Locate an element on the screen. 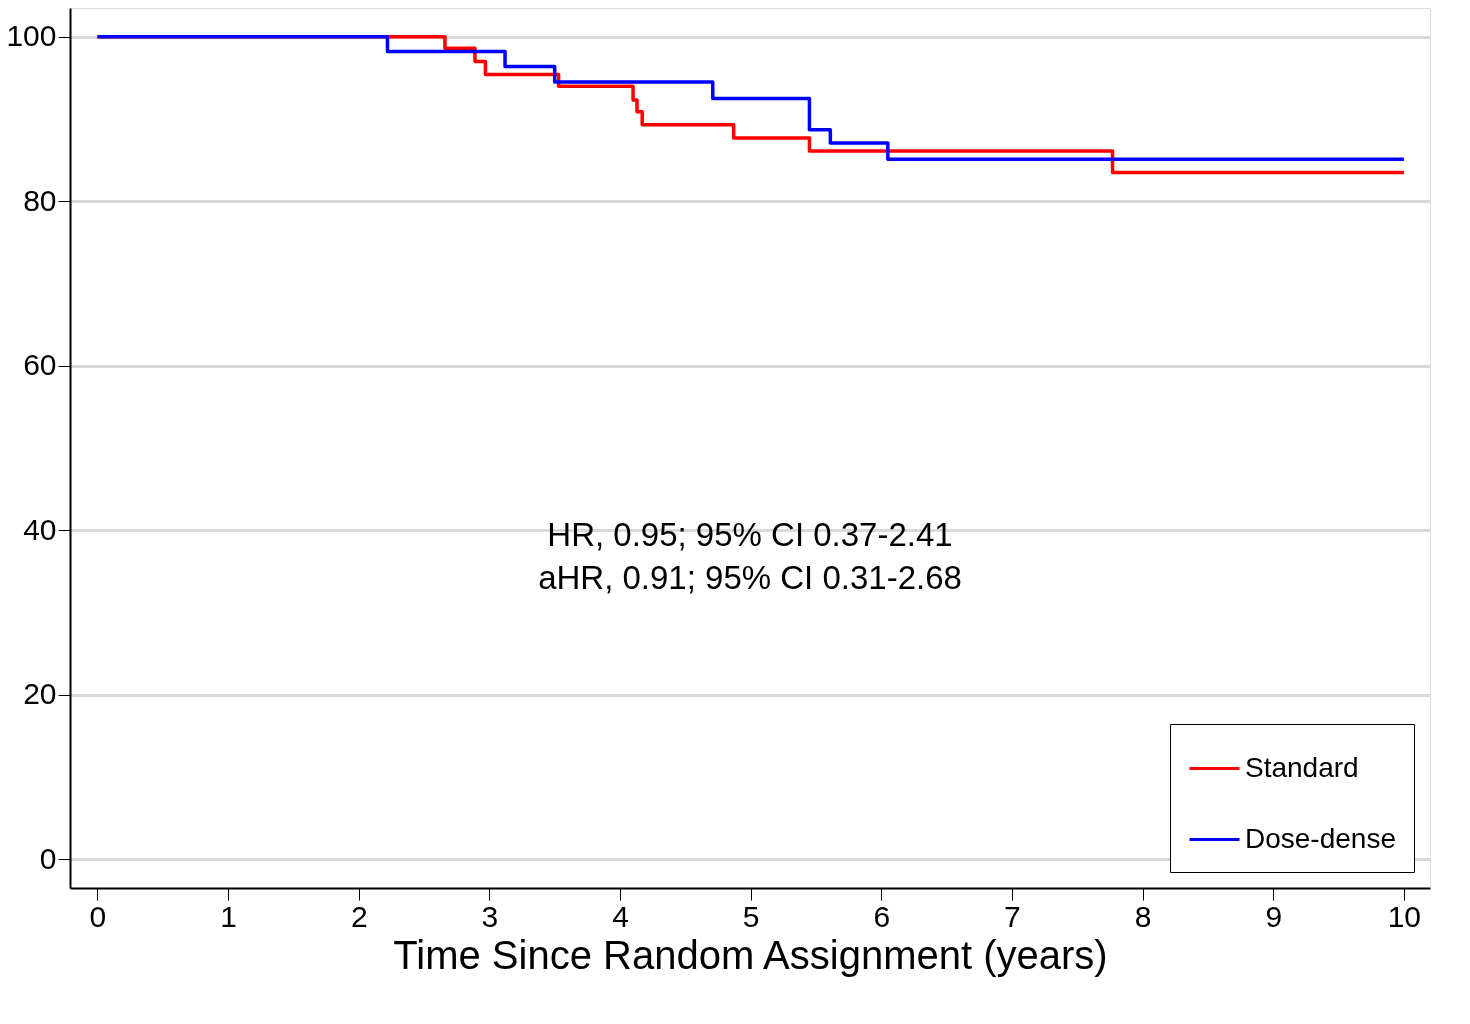 Image resolution: width=1470 pixels, height=1024 pixels. x-tick-label: 4 is located at coordinates (620, 916).